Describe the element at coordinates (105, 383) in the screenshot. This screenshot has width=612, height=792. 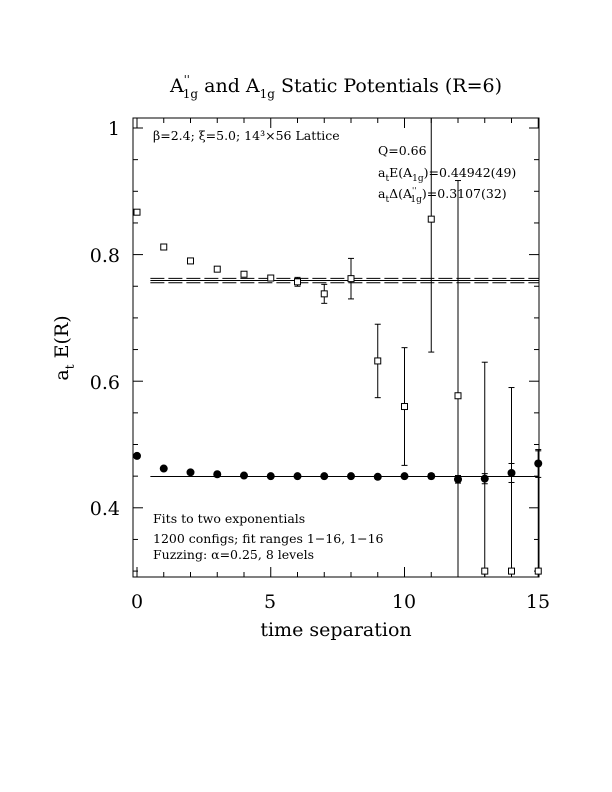
I see `y-tick-label-0.6: 0.6` at that location.